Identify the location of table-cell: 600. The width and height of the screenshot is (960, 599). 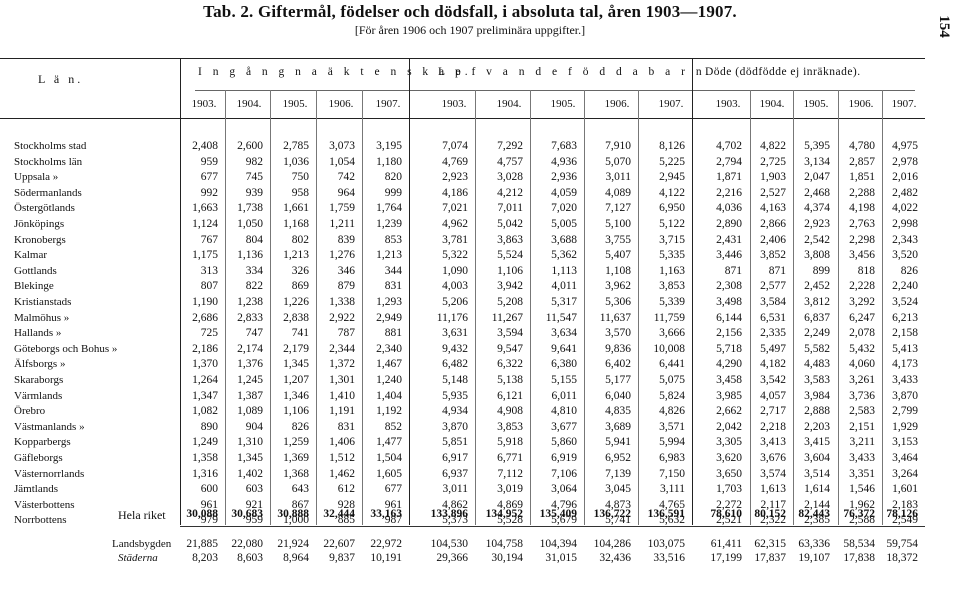
(209, 489).